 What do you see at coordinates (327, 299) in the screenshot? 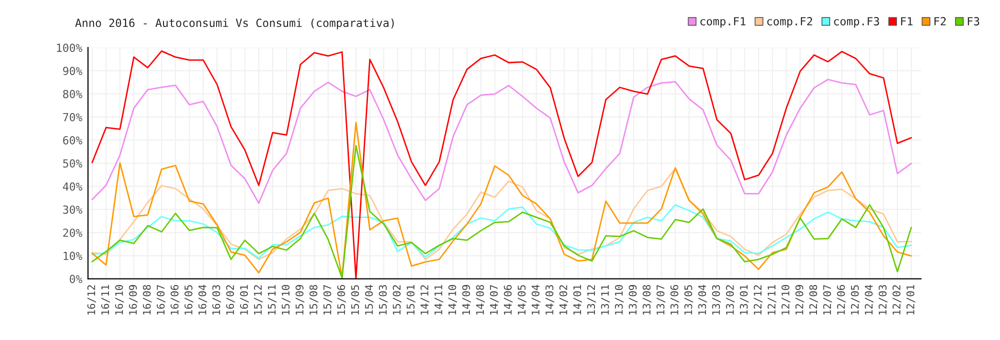
I see `x-tick-label: 15/07` at bounding box center [327, 299].